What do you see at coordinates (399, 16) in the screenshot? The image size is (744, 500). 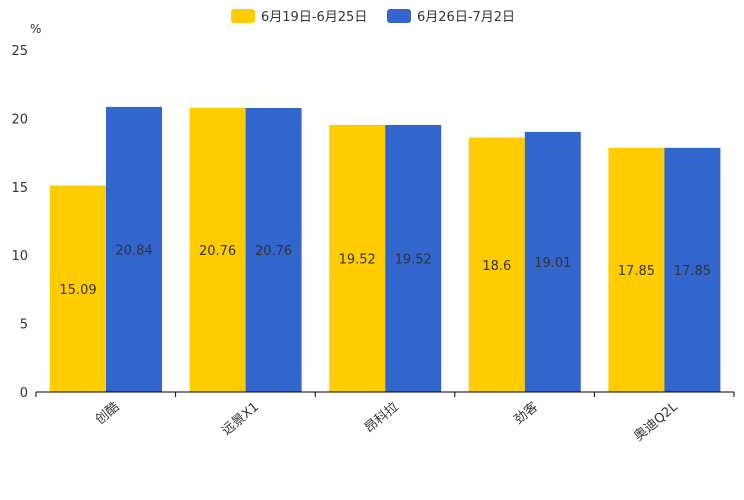 I see `legend-swatch-week2` at bounding box center [399, 16].